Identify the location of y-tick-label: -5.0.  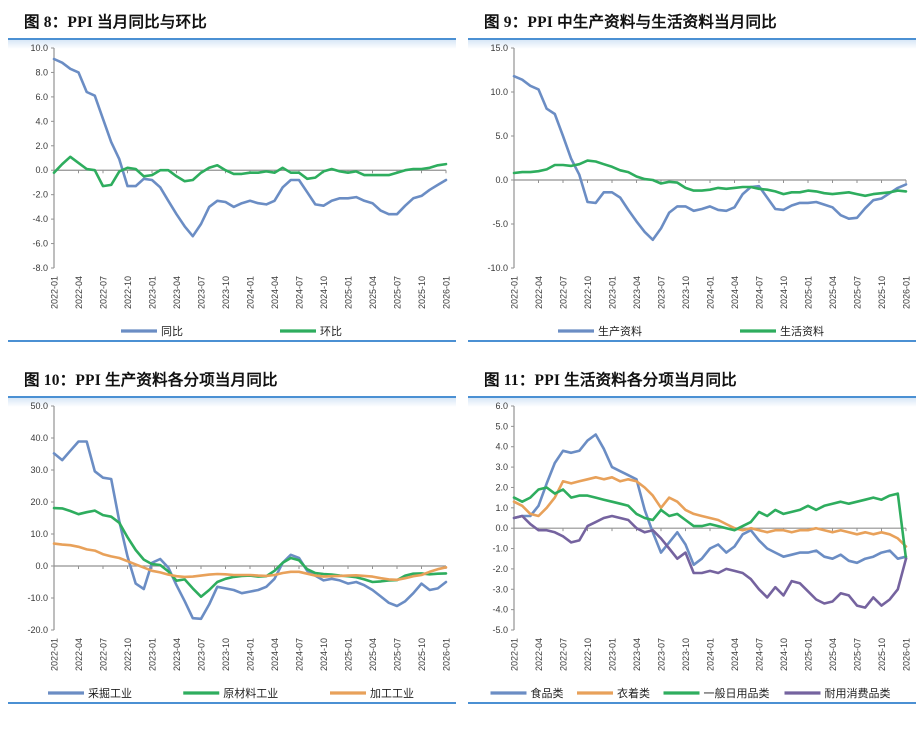
(500, 630).